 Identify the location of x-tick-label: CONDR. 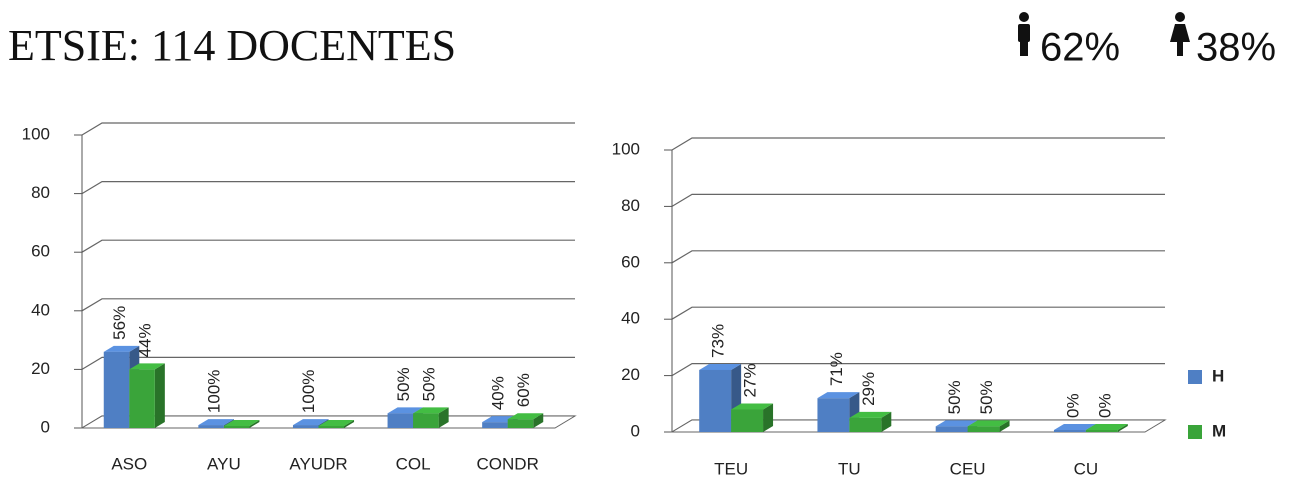
(508, 463).